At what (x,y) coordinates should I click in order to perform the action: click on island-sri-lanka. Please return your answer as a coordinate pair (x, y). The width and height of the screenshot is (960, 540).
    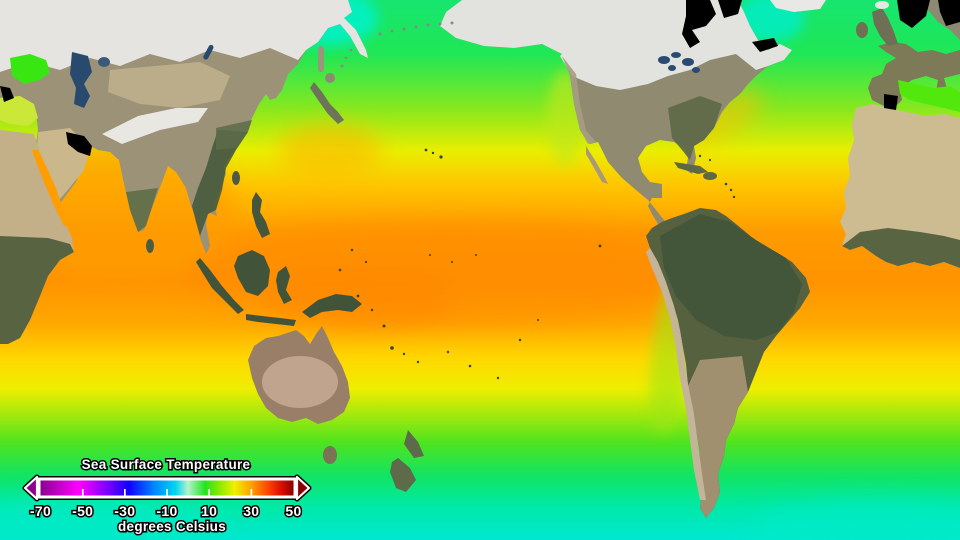
    Looking at the image, I should click on (150, 246).